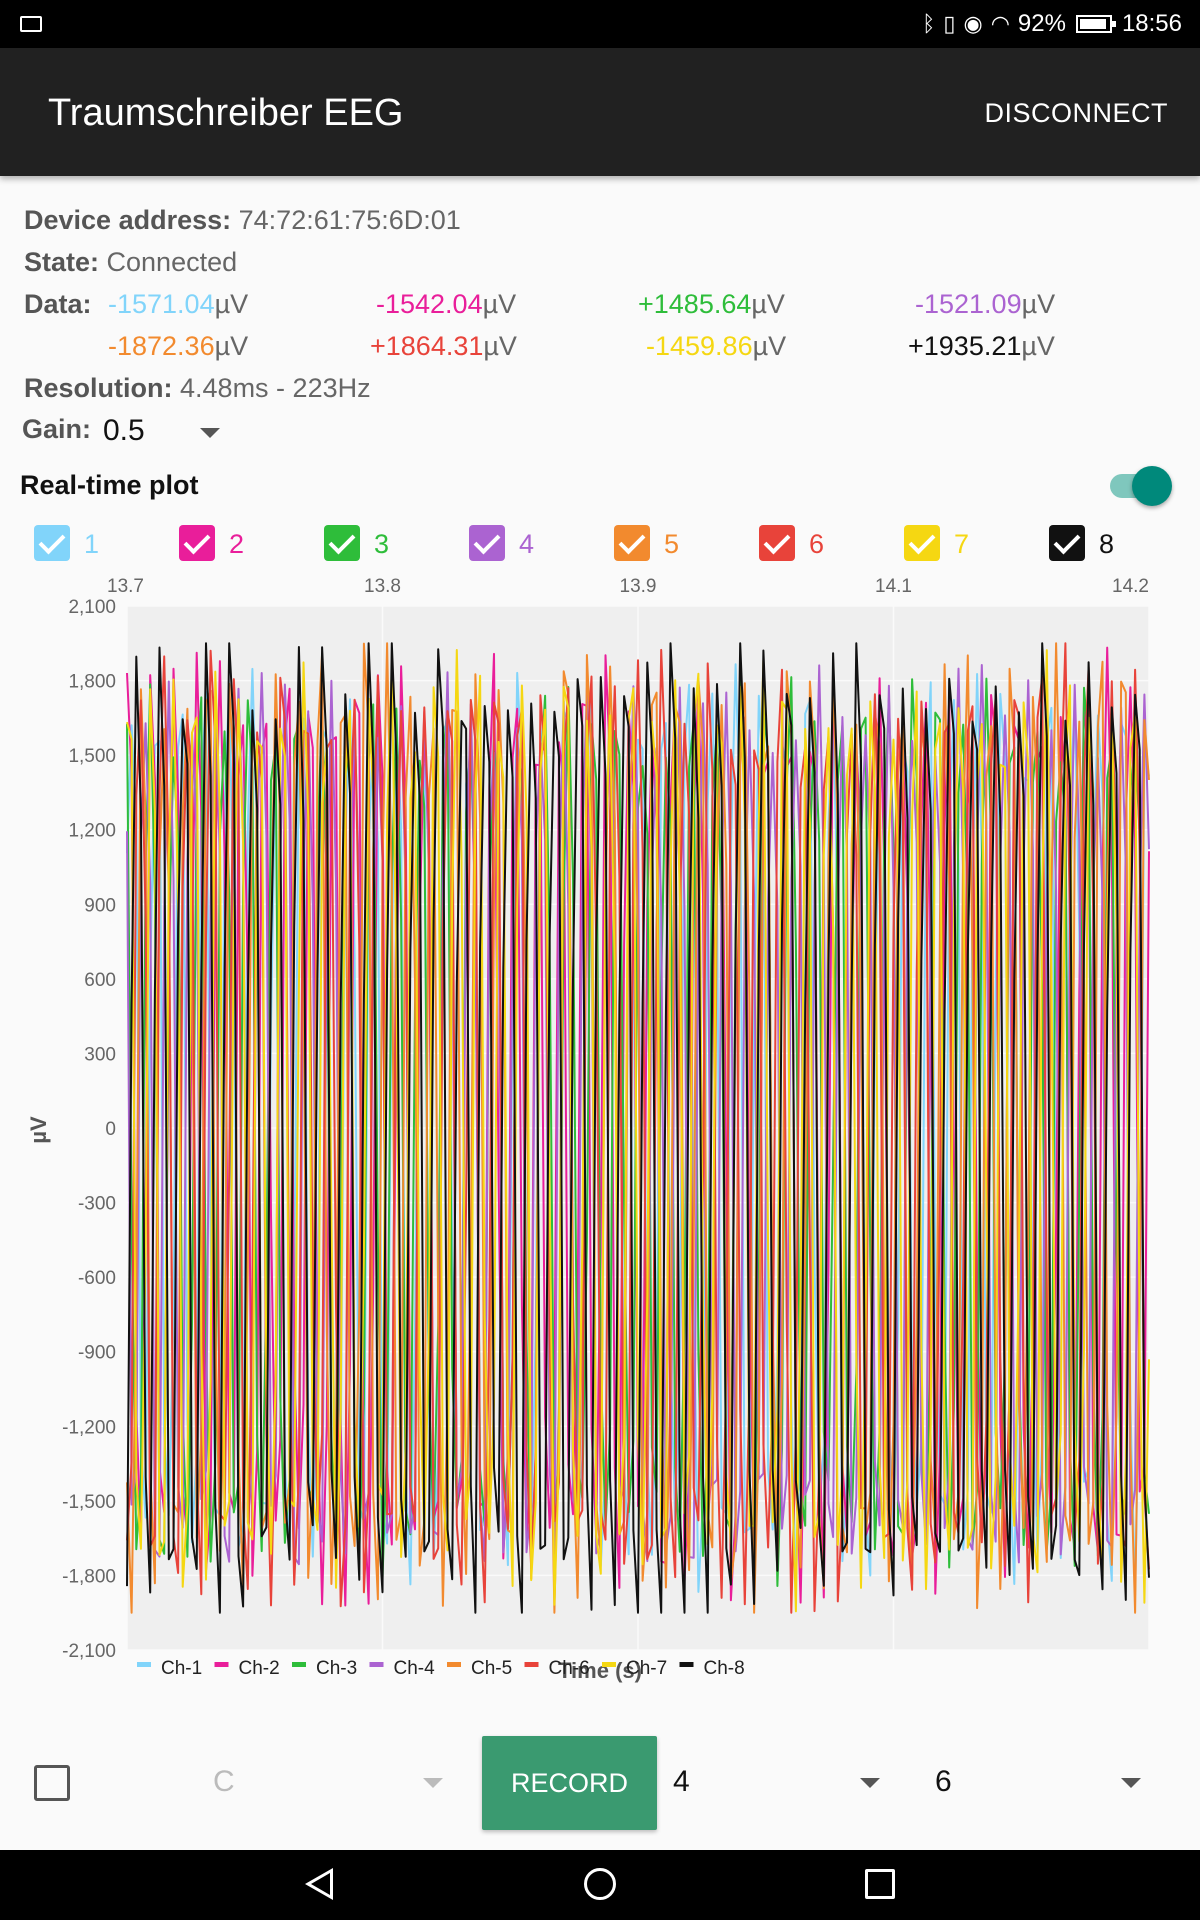  Describe the element at coordinates (97, 1278) in the screenshot. I see `y-tick-label: -600` at that location.